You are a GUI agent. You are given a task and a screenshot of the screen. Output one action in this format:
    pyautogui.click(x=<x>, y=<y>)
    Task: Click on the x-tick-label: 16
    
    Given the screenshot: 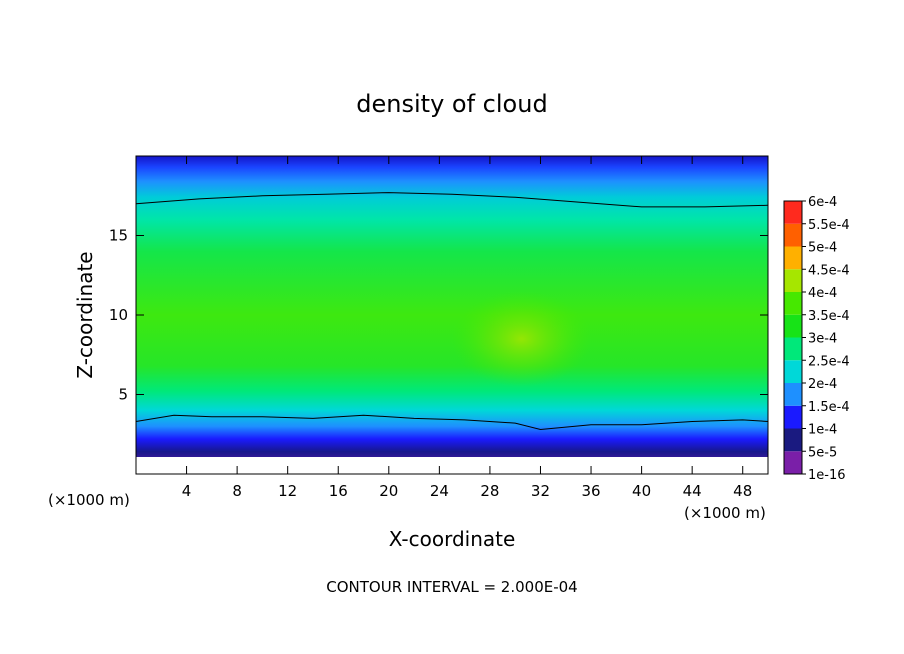 What is the action you would take?
    pyautogui.click(x=338, y=491)
    